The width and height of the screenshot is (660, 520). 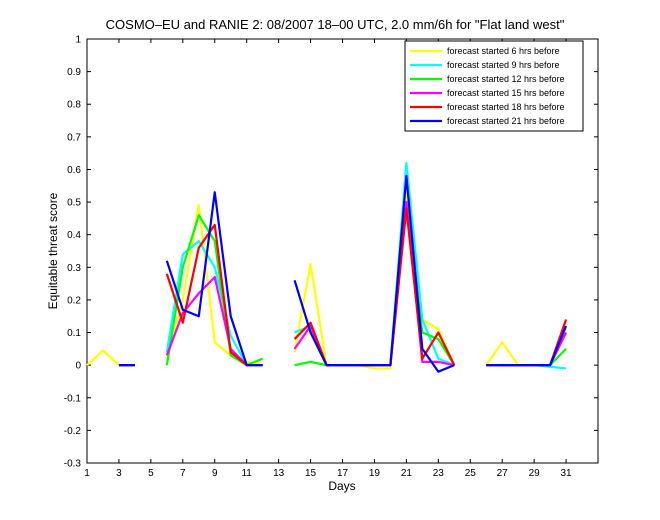 What do you see at coordinates (279, 473) in the screenshot?
I see `x-tick-label: 13` at bounding box center [279, 473].